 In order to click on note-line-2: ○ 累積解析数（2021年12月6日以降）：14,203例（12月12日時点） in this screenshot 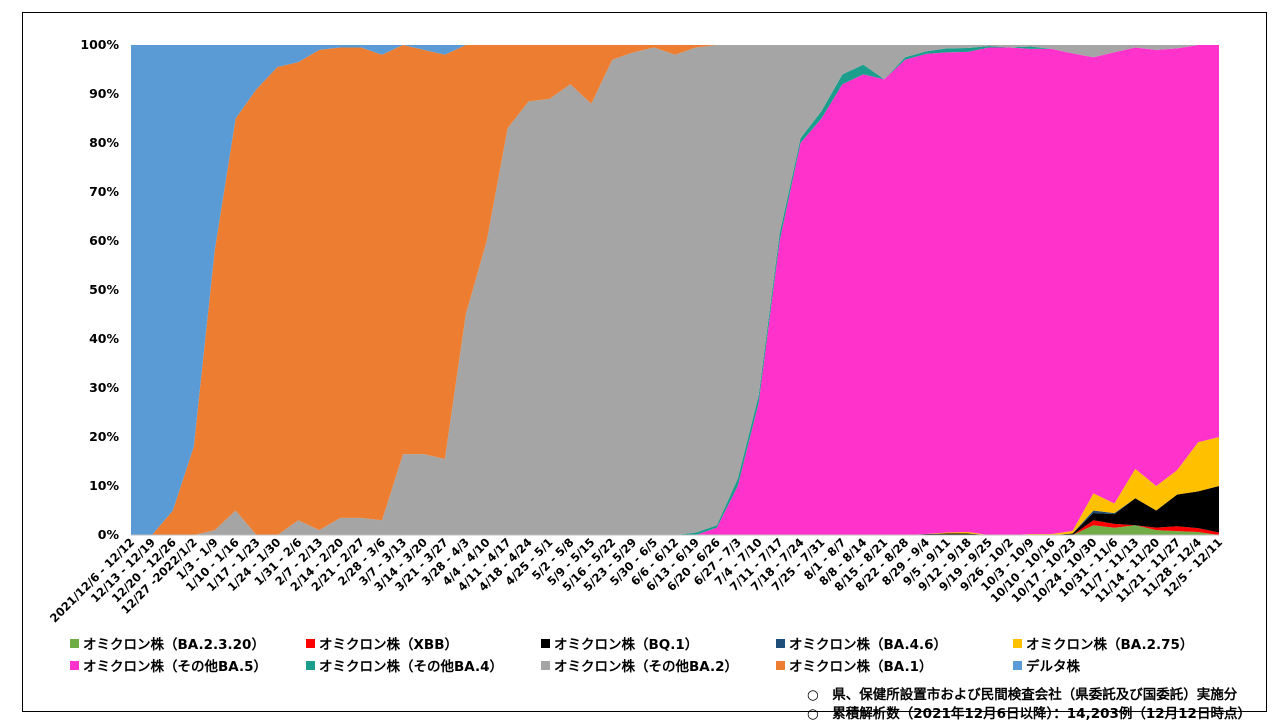, I will do `click(1029, 714)`.